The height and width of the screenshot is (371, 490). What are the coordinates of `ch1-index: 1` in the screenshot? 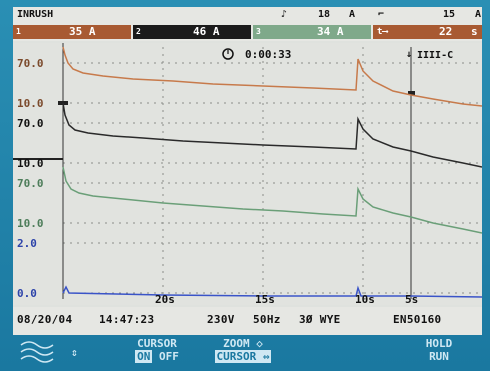 It's located at (18, 31).